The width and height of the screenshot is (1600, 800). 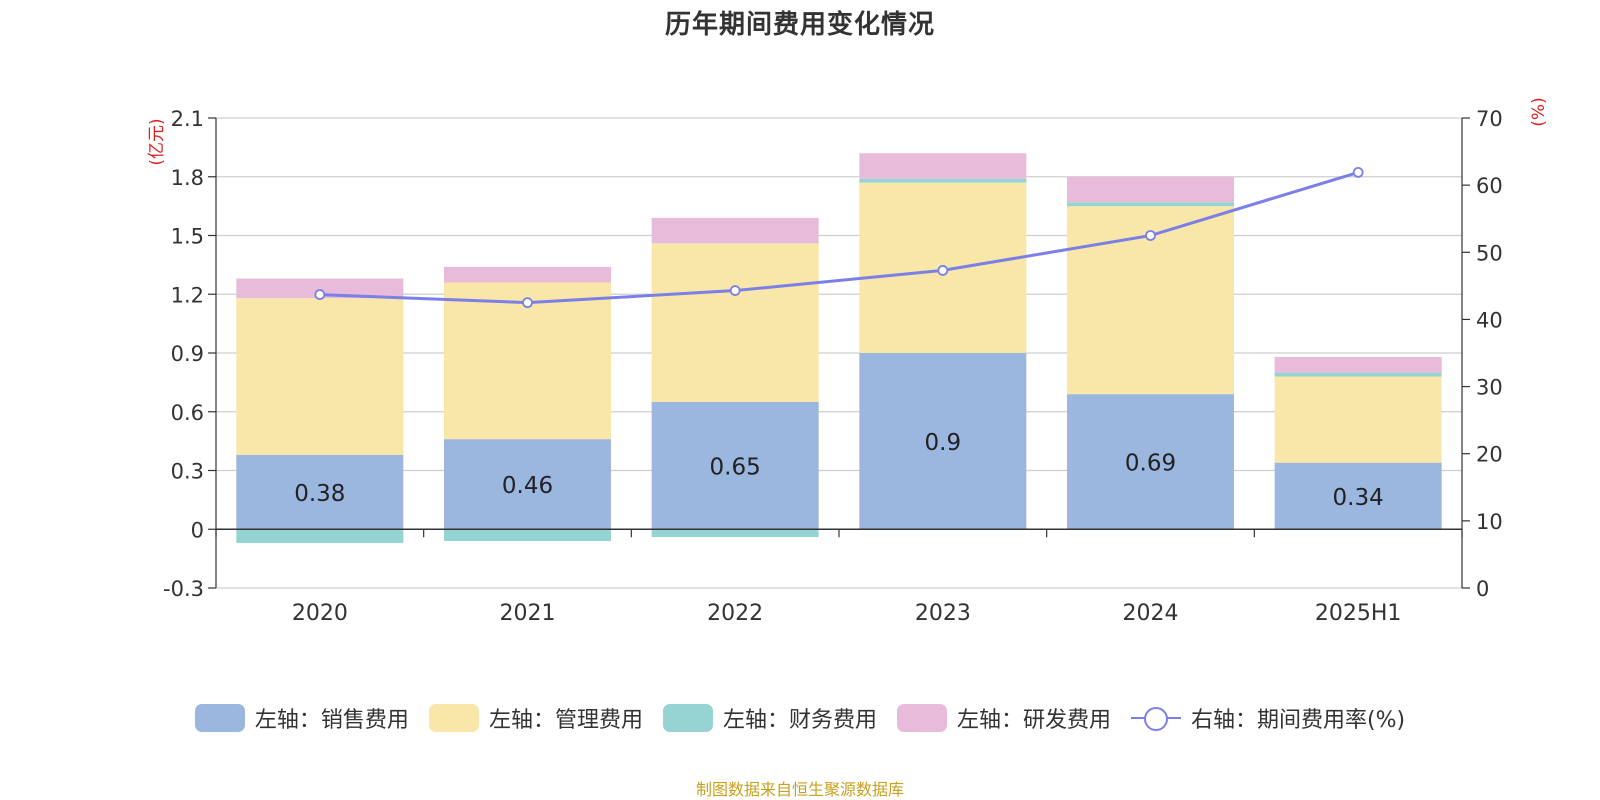 I want to click on left-axis-tick-label: 1.5, so click(x=187, y=237).